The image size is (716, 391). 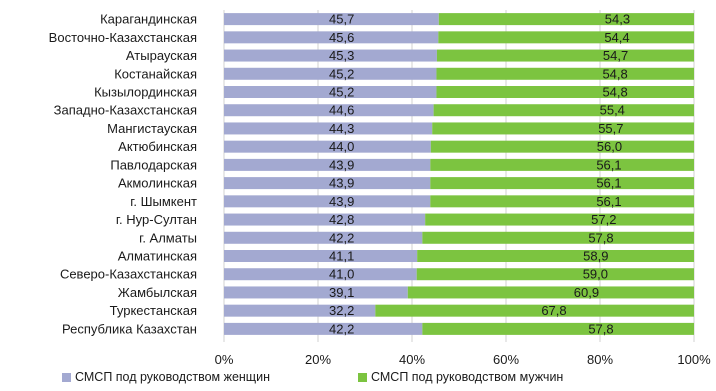 What do you see at coordinates (362, 377) in the screenshot?
I see `legend-swatch-men` at bounding box center [362, 377].